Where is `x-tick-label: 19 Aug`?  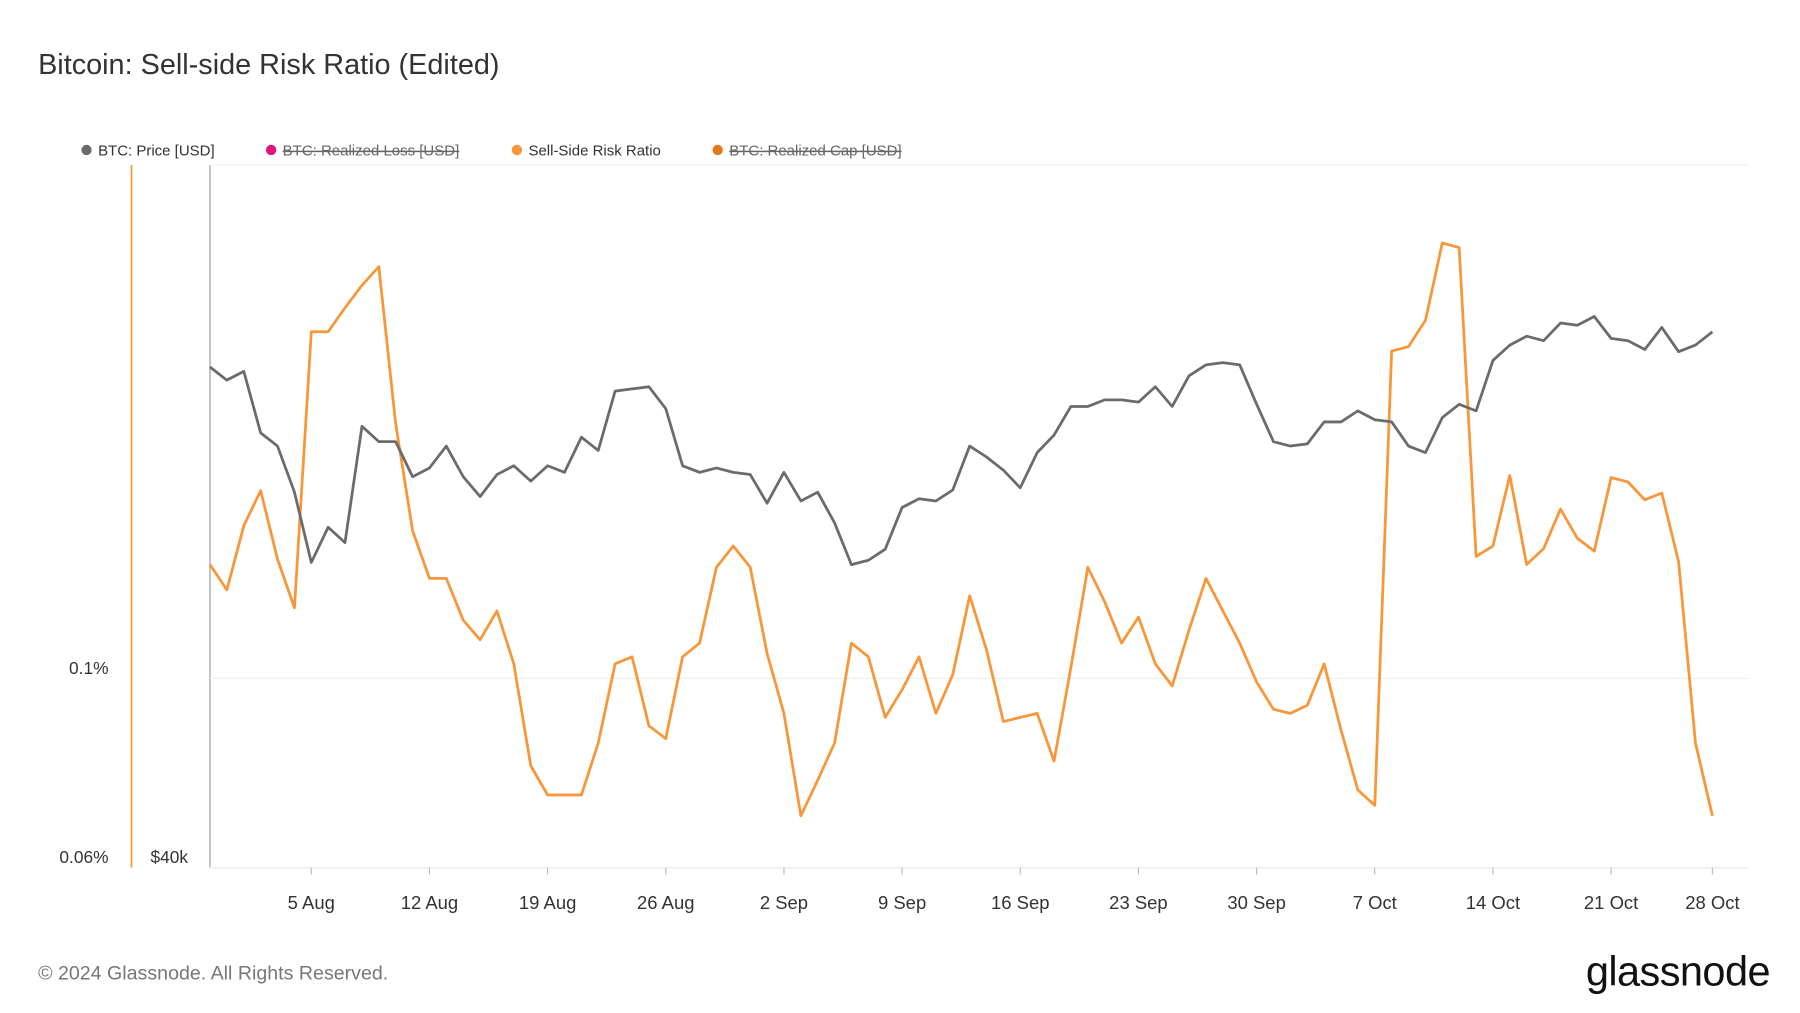
x-tick-label: 19 Aug is located at coordinates (547, 902).